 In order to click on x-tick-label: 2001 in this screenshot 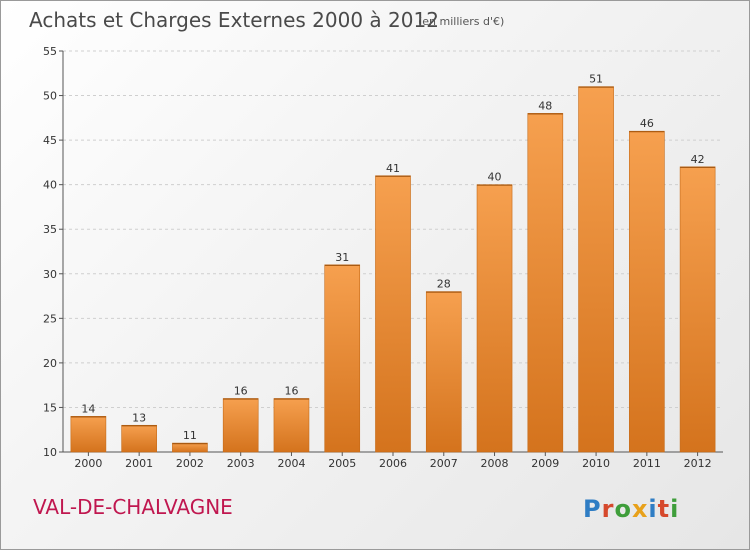, I will do `click(139, 463)`.